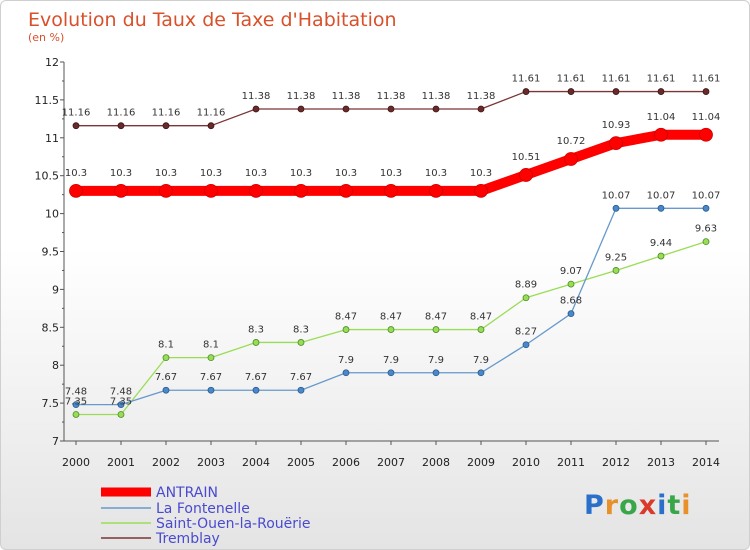 The image size is (750, 550). I want to click on y-tick-label: 9, so click(55, 289).